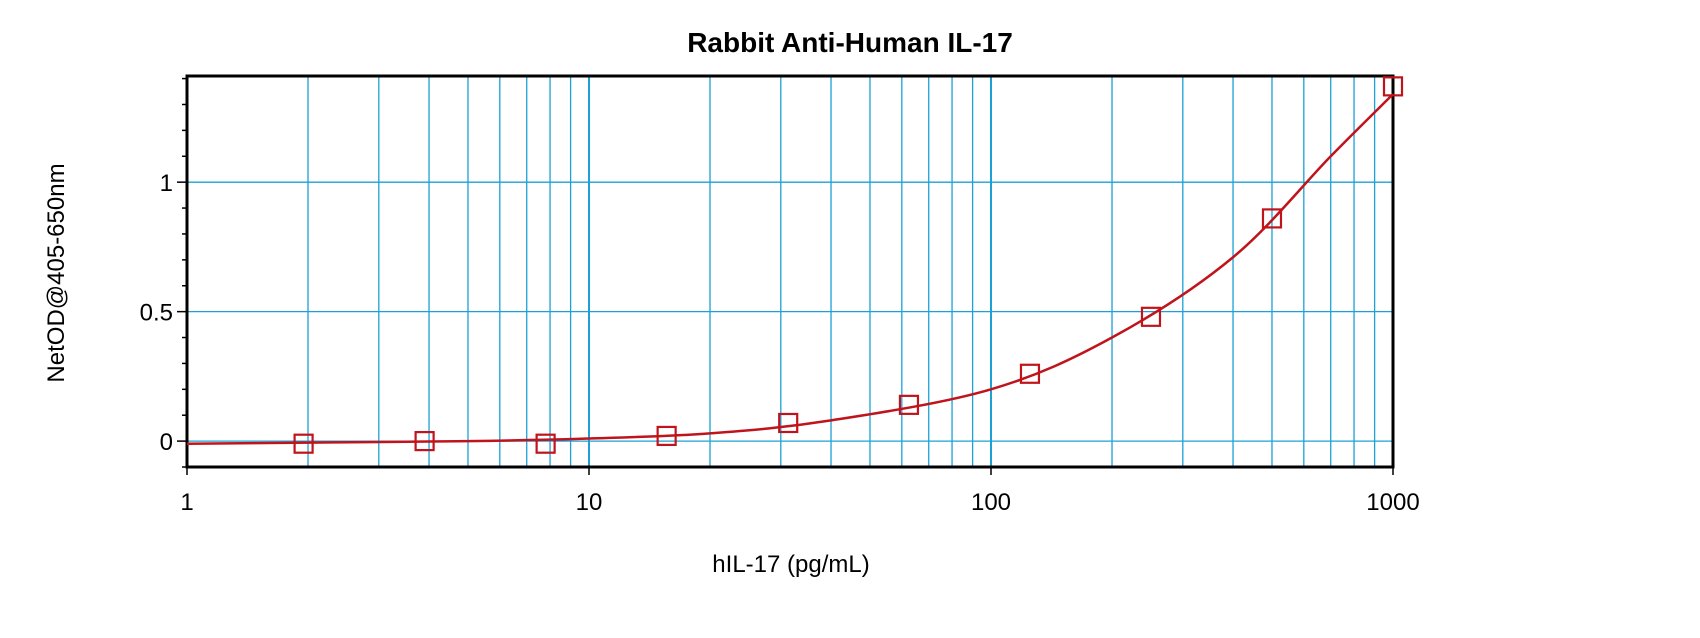 Image resolution: width=1700 pixels, height=638 pixels. Describe the element at coordinates (166, 183) in the screenshot. I see `y-tick-label: 1` at that location.